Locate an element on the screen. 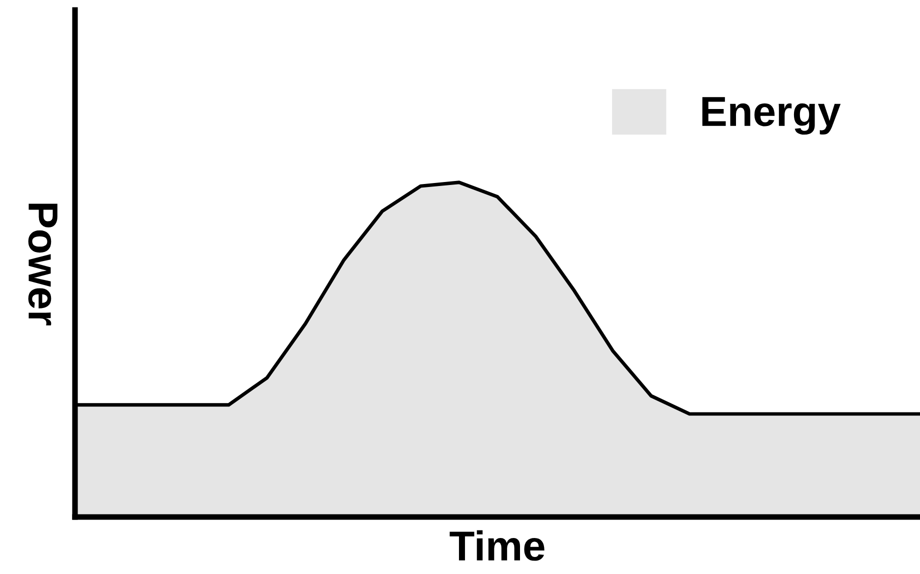  y-axis-title: Power is located at coordinates (43, 265).